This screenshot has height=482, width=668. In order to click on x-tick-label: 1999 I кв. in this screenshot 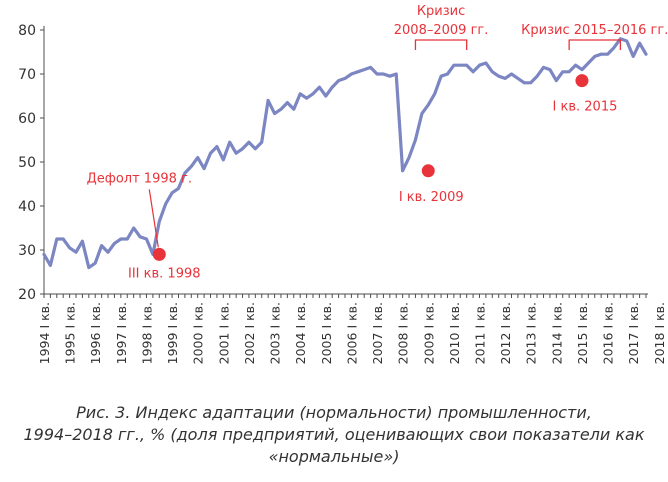, I will do `click(172, 333)`.